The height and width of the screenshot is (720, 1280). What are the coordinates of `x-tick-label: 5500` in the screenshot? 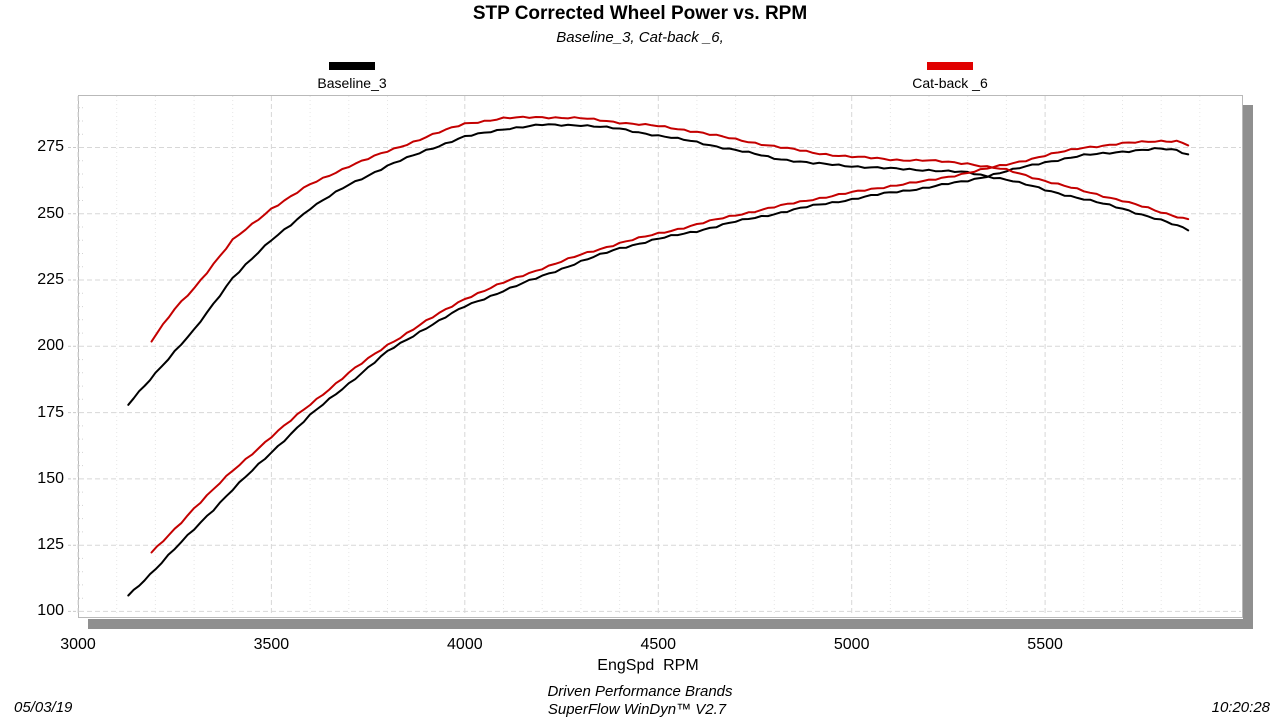 It's located at (1045, 644).